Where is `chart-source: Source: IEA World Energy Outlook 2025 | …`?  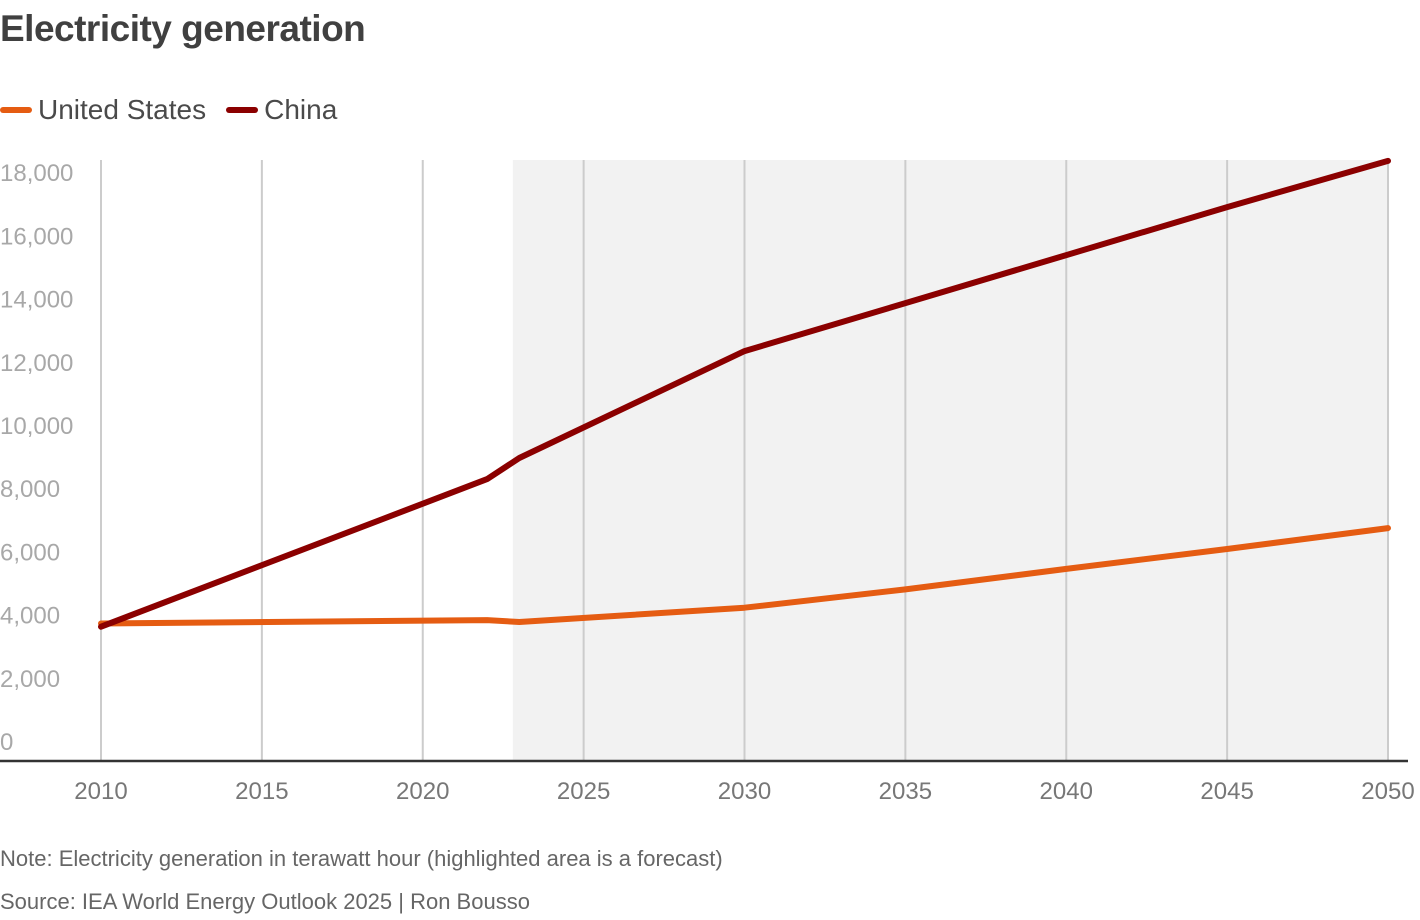 chart-source: Source: IEA World Energy Outlook 2025 | … is located at coordinates (265, 901).